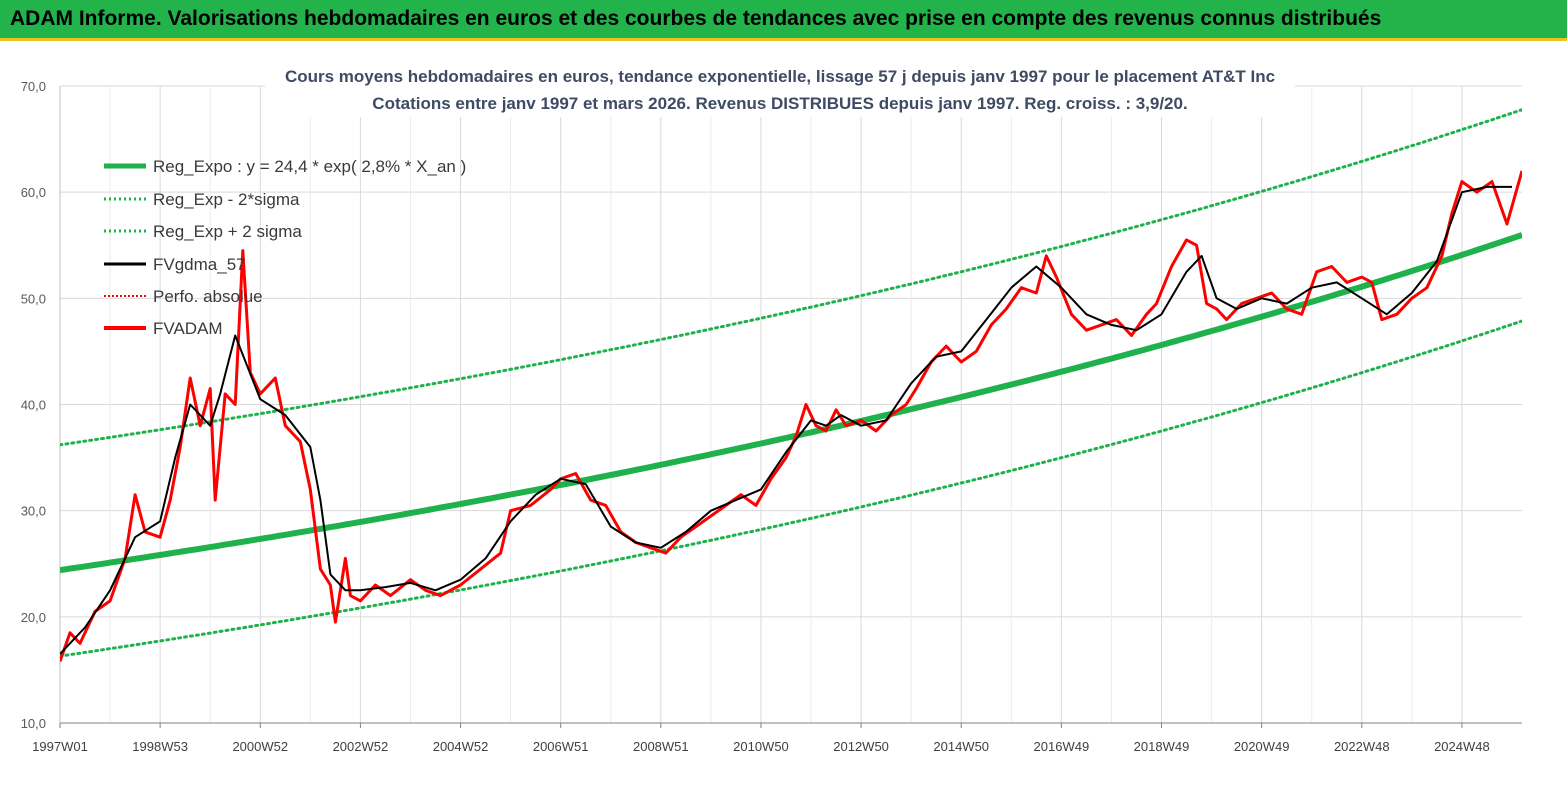 This screenshot has width=1567, height=788. I want to click on legend-entry-fvadam: FVADAM, so click(163, 328).